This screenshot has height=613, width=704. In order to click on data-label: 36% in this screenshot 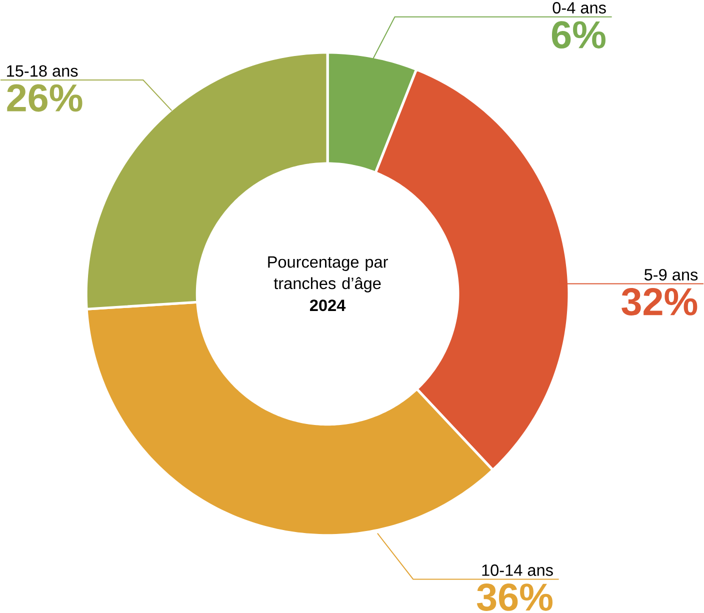, I will do `click(514, 597)`.